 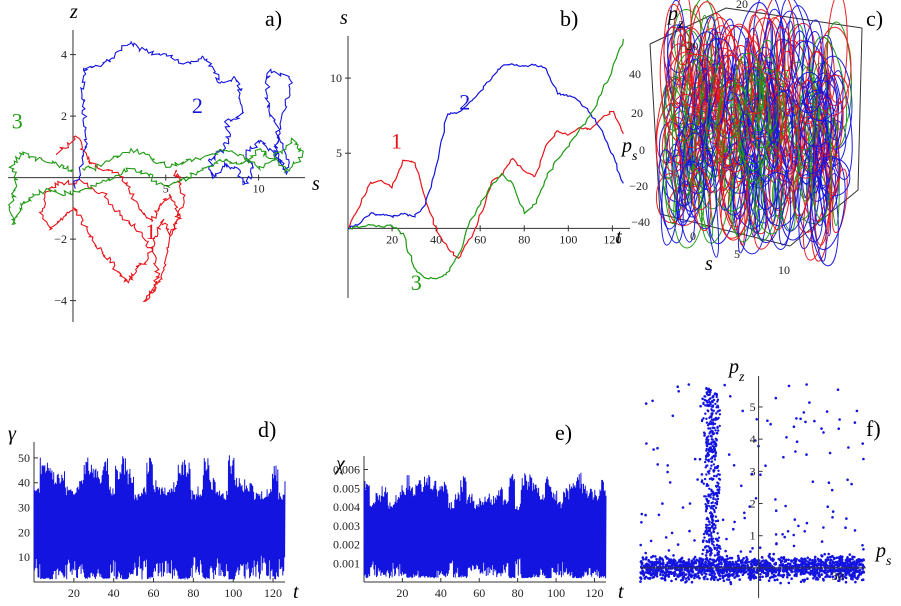 What do you see at coordinates (556, 593) in the screenshot?
I see `panel-e-xtick-label: 100` at bounding box center [556, 593].